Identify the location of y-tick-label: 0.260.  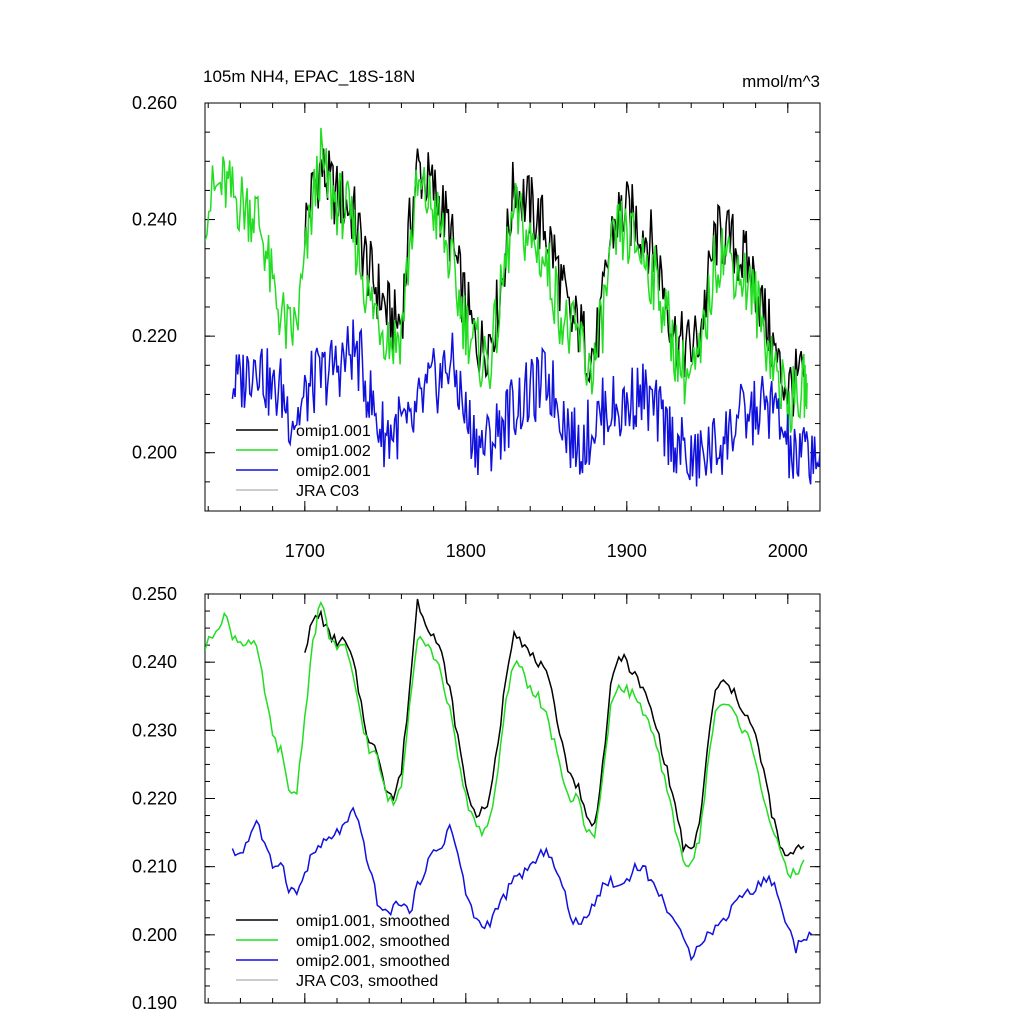
(154, 103).